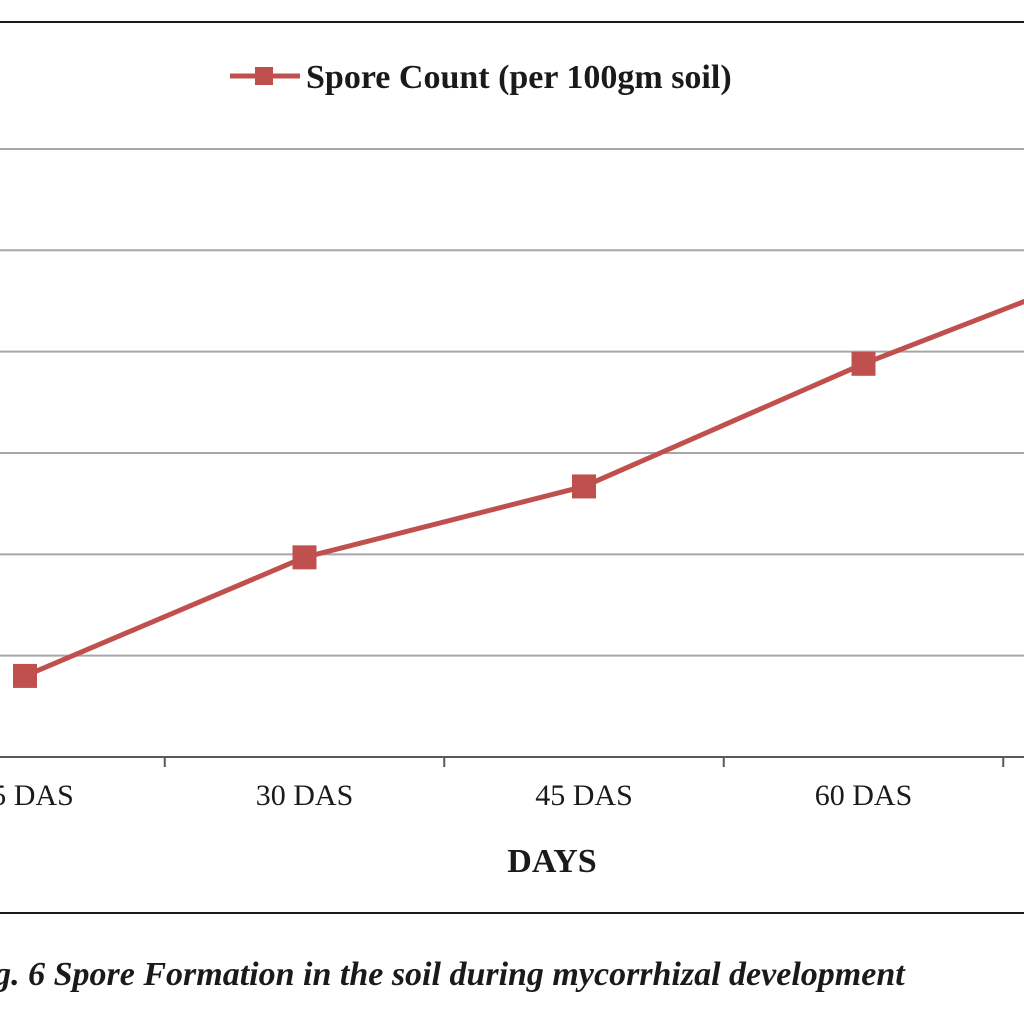 The height and width of the screenshot is (1024, 1024). Describe the element at coordinates (37, 795) in the screenshot. I see `x-tick-label: 15 DAS` at that location.